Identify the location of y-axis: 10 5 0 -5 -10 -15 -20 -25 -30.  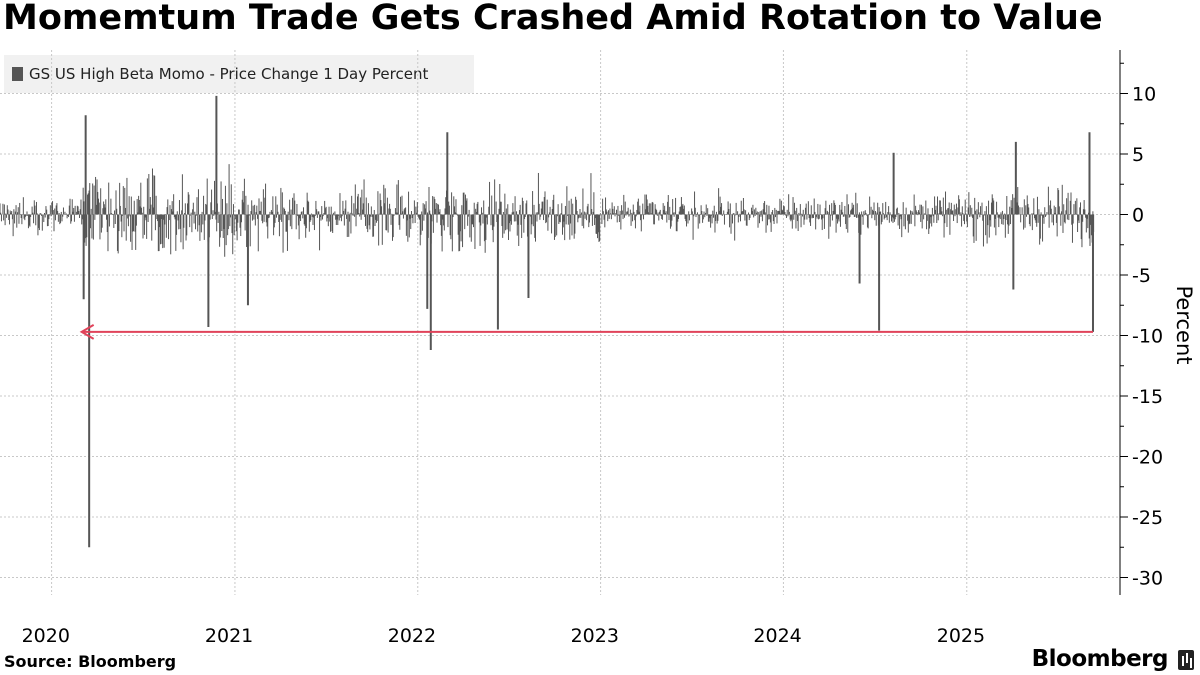
(1141, 322).